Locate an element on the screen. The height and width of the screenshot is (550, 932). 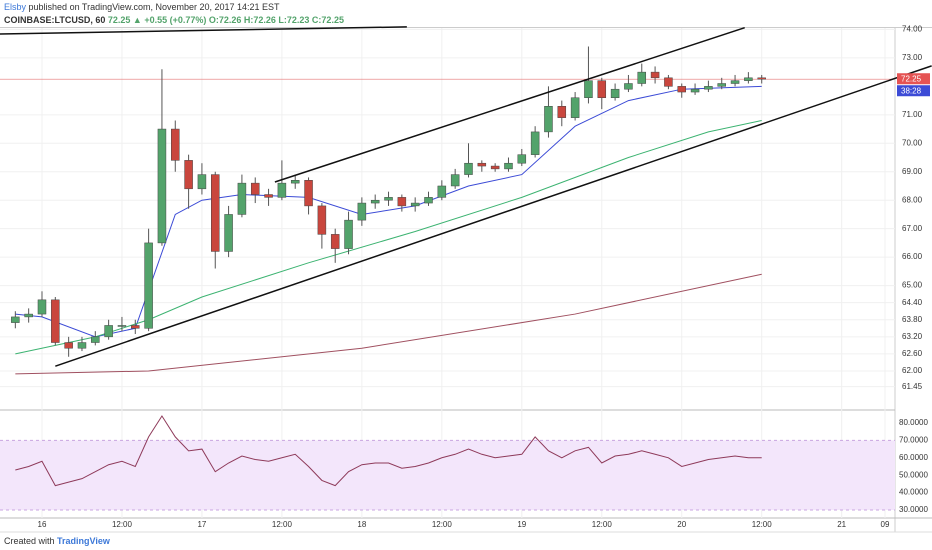
countdown-label: 38:28 is located at coordinates (911, 90).